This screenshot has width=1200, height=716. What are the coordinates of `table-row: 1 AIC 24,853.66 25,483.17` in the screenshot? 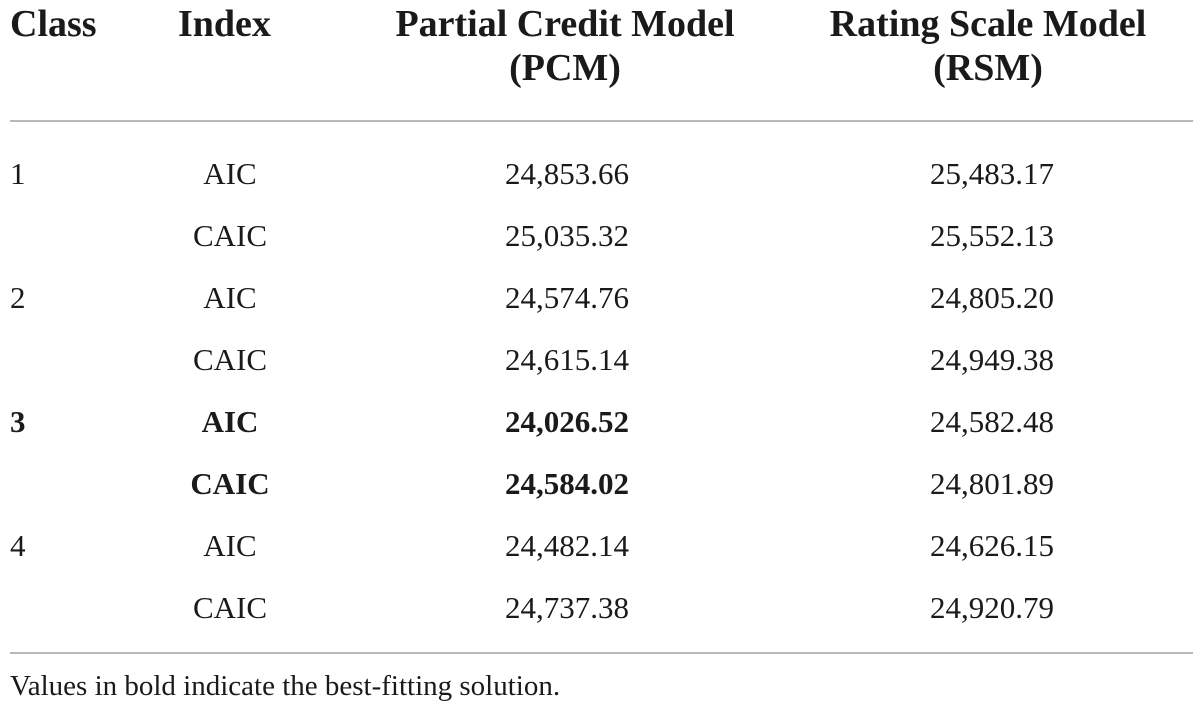 It's located at (600, 174).